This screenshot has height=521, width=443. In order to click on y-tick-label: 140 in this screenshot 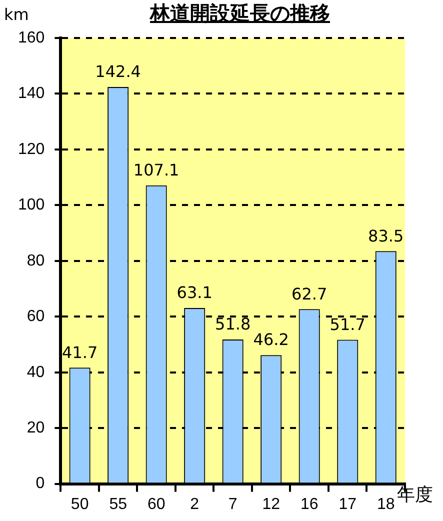, I will do `click(31, 93)`.